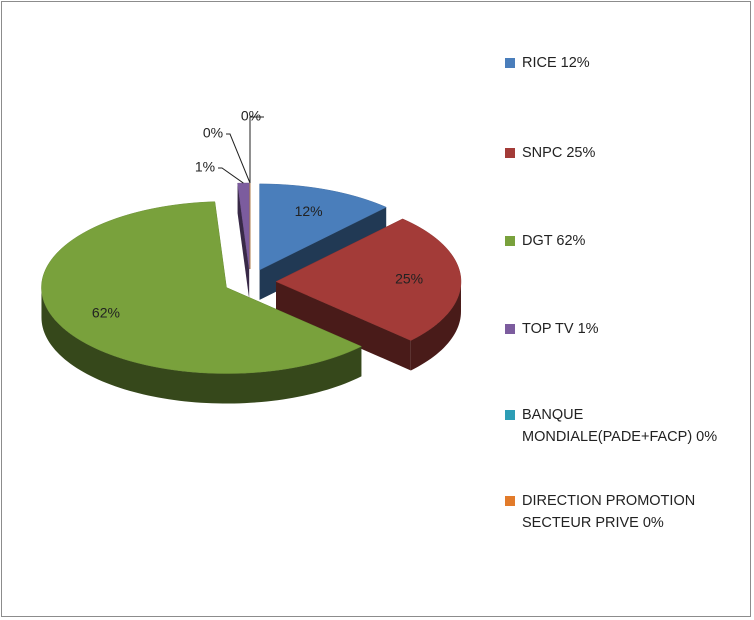 This screenshot has width=754, height=620. What do you see at coordinates (556, 63) in the screenshot?
I see `legend-label: RICE 12%` at bounding box center [556, 63].